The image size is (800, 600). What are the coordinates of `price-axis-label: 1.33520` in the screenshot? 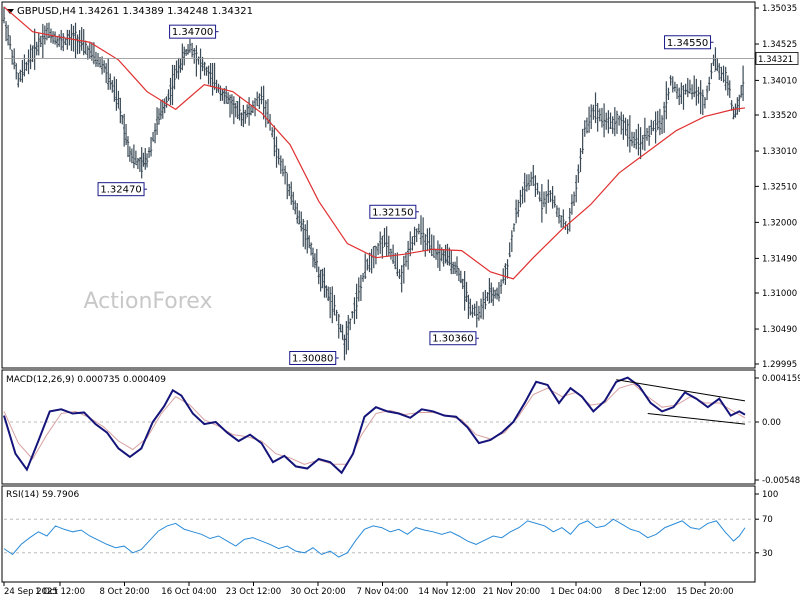 It's located at (779, 116).